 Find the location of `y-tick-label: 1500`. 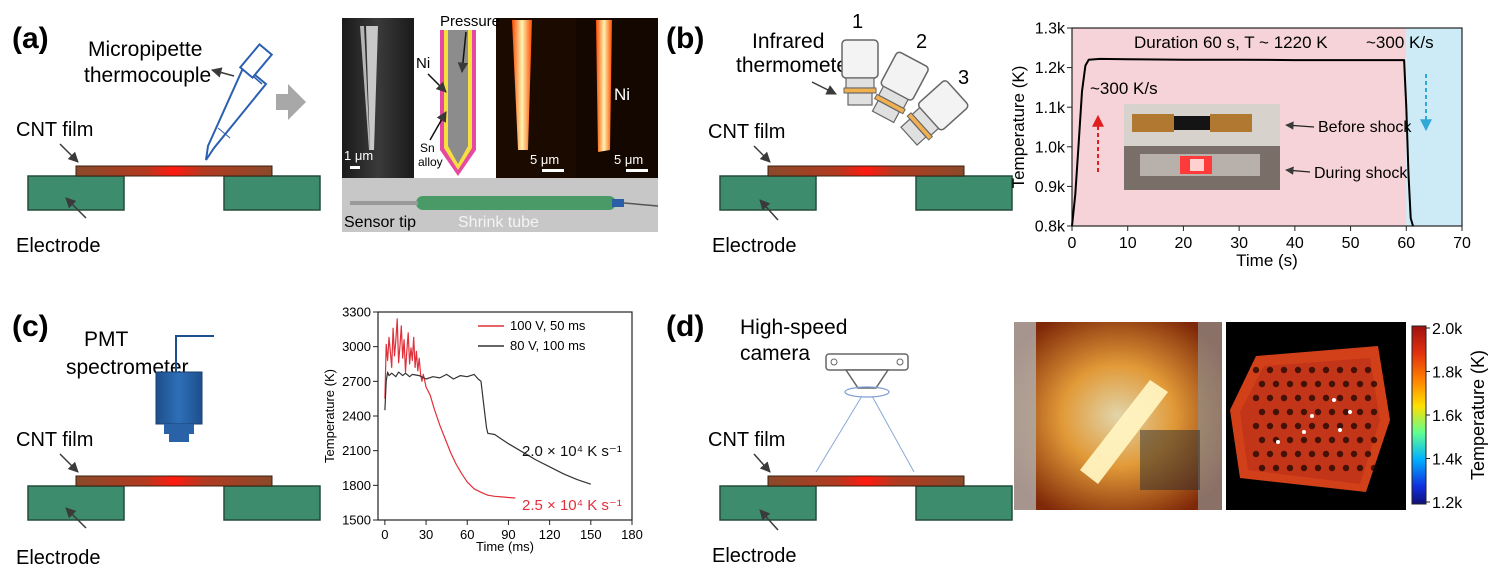

y-tick-label: 1500 is located at coordinates (356, 520).